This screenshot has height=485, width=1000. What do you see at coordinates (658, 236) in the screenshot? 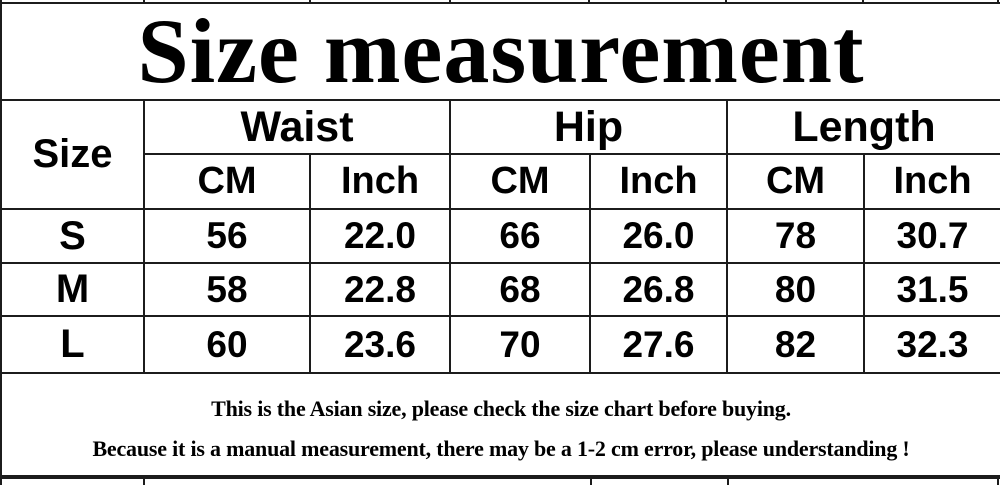
I see `cell-s-hip-inch: 26.0` at bounding box center [658, 236].